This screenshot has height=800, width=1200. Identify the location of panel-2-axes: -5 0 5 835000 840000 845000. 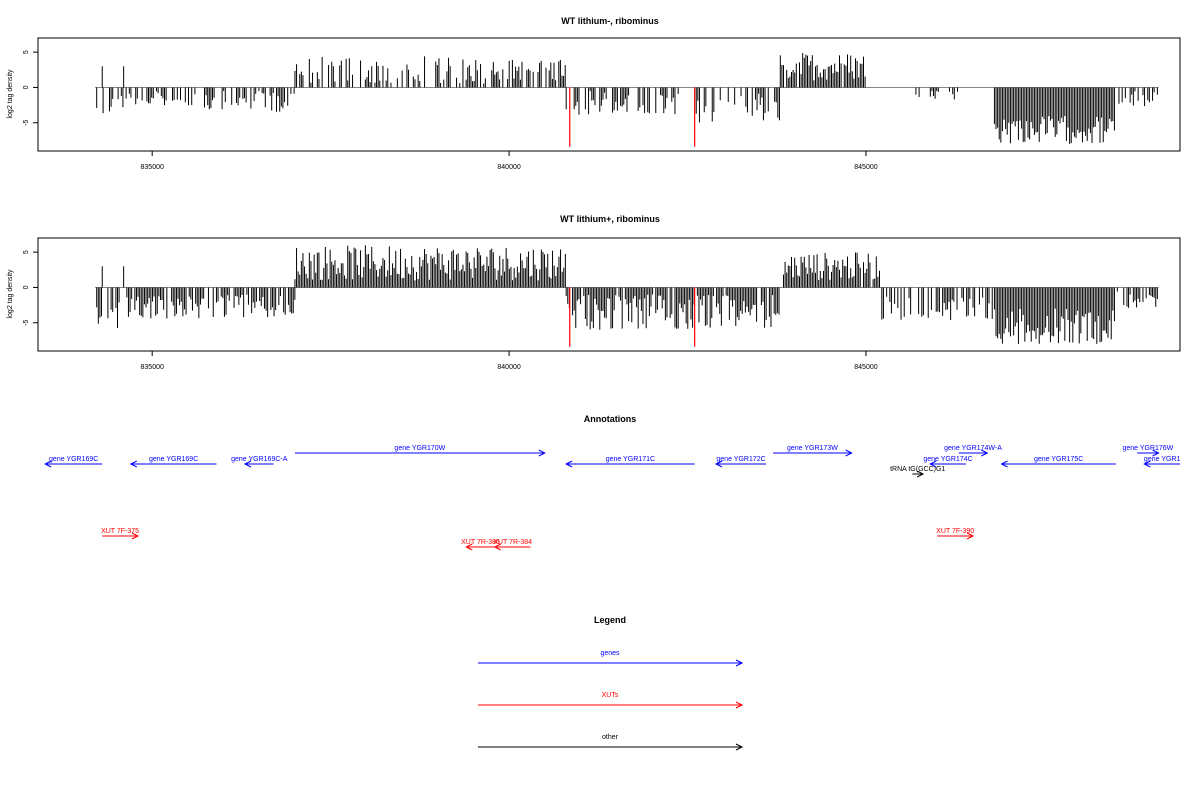
(450, 310).